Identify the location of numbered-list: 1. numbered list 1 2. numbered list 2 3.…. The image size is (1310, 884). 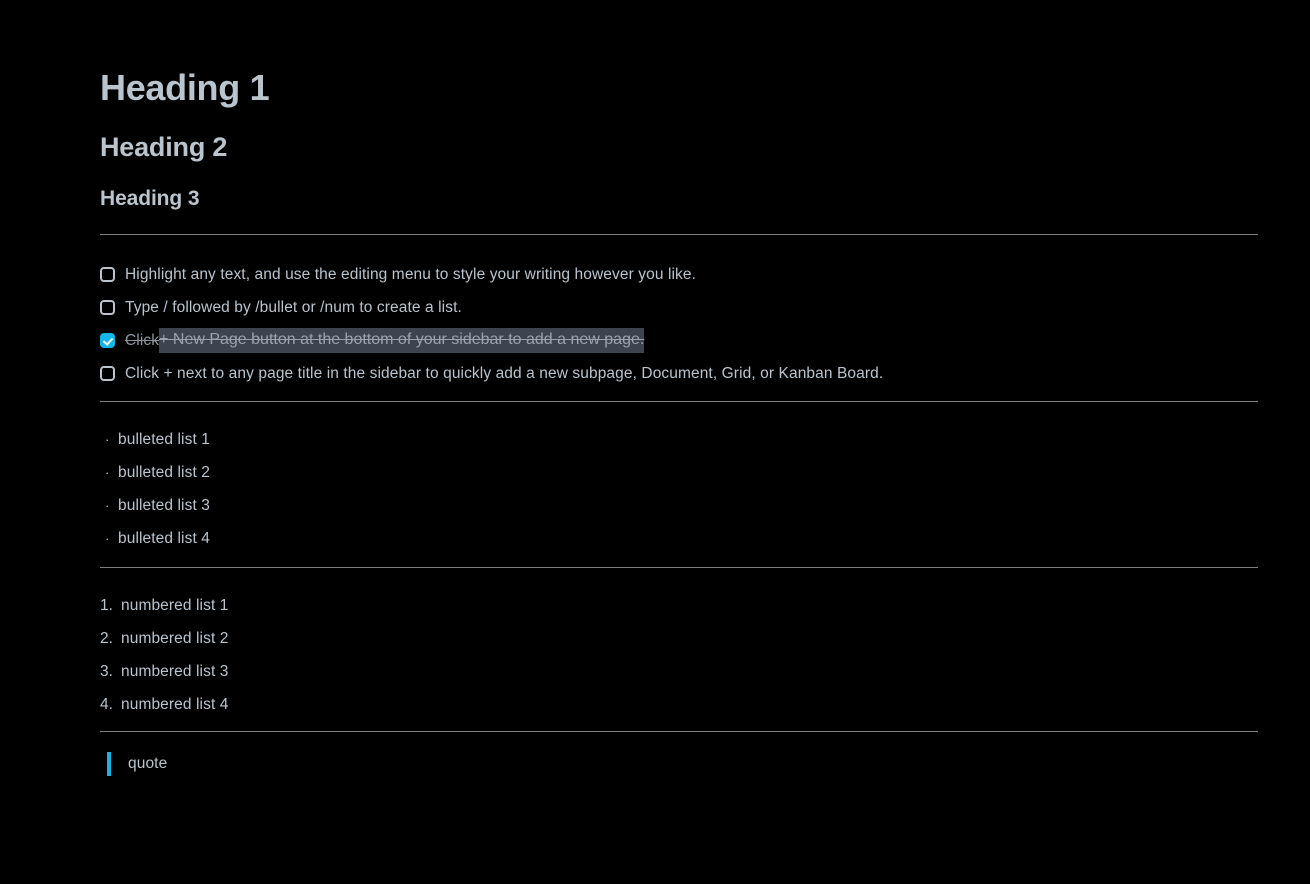
(679, 655).